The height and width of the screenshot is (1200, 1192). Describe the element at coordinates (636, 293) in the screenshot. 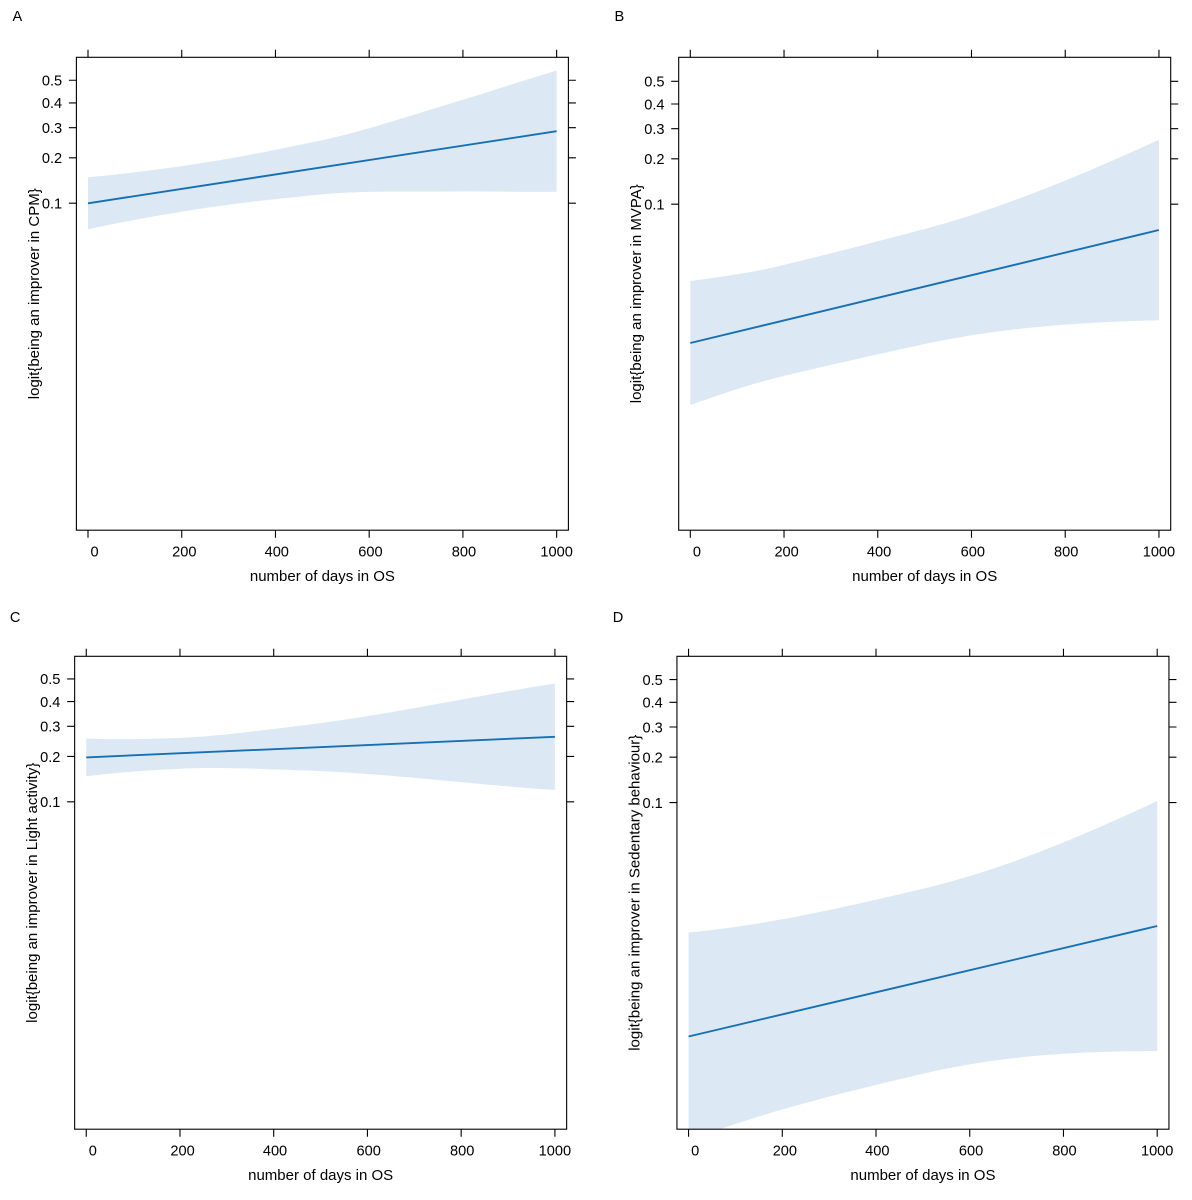

I see `svg-text:logit{being an improver in MVP: logit{being an improver in MVPA}` at that location.